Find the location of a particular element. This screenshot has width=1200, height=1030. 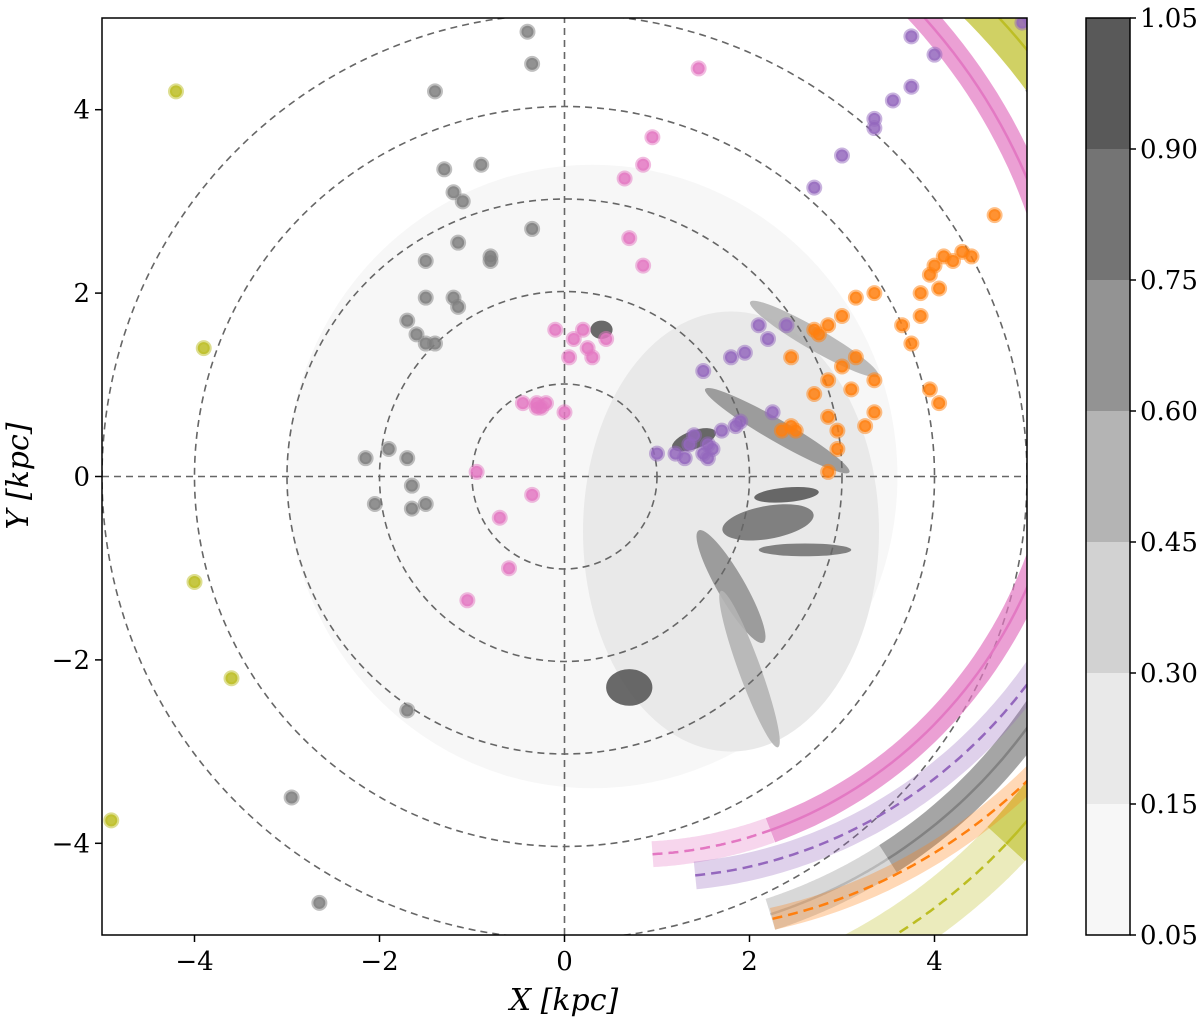

x-tick-label: 4 is located at coordinates (934, 962).